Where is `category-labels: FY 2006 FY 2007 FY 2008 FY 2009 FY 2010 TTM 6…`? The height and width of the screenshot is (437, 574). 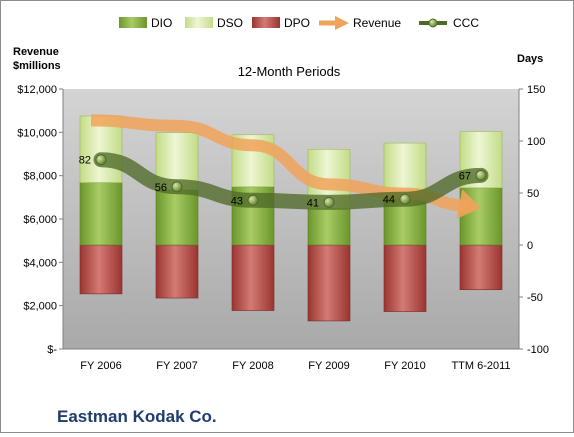 category-labels: FY 2006 FY 2007 FY 2008 FY 2009 FY 2010 TTM 6… is located at coordinates (295, 366).